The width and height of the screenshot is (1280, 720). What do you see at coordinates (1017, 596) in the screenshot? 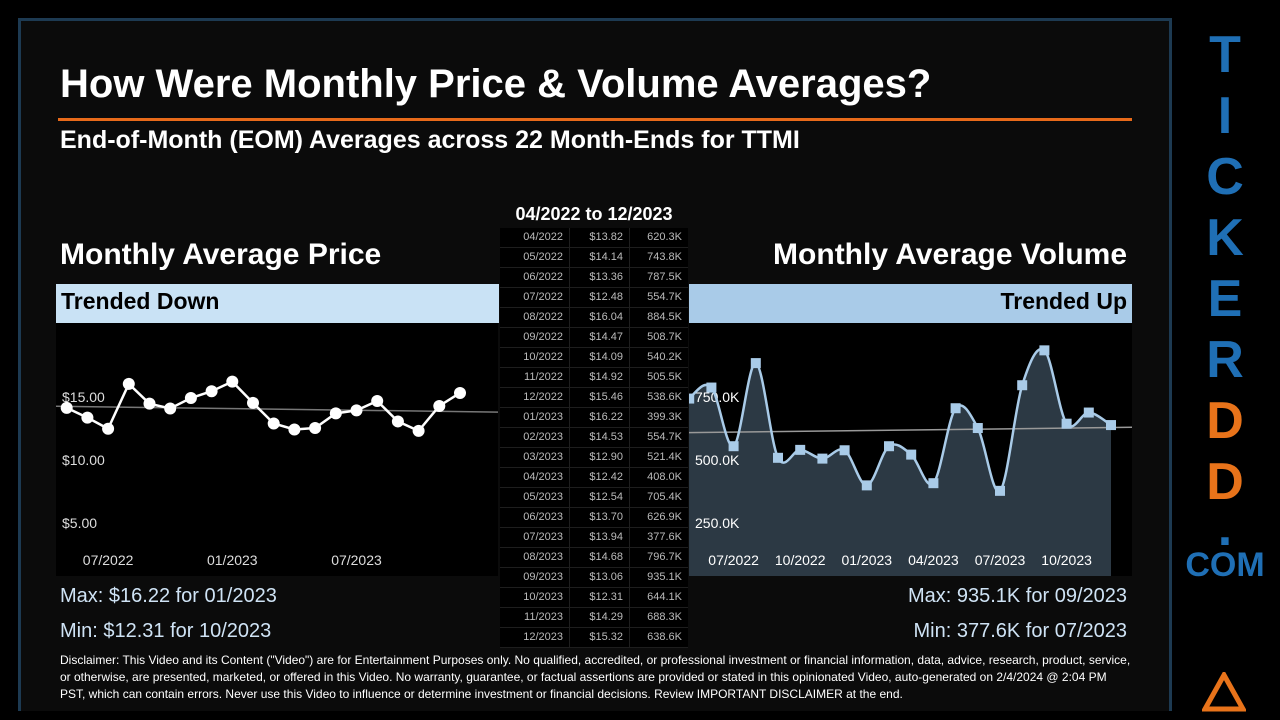
I see `volume-max: Max: 935.1K for 09/2023` at bounding box center [1017, 596].